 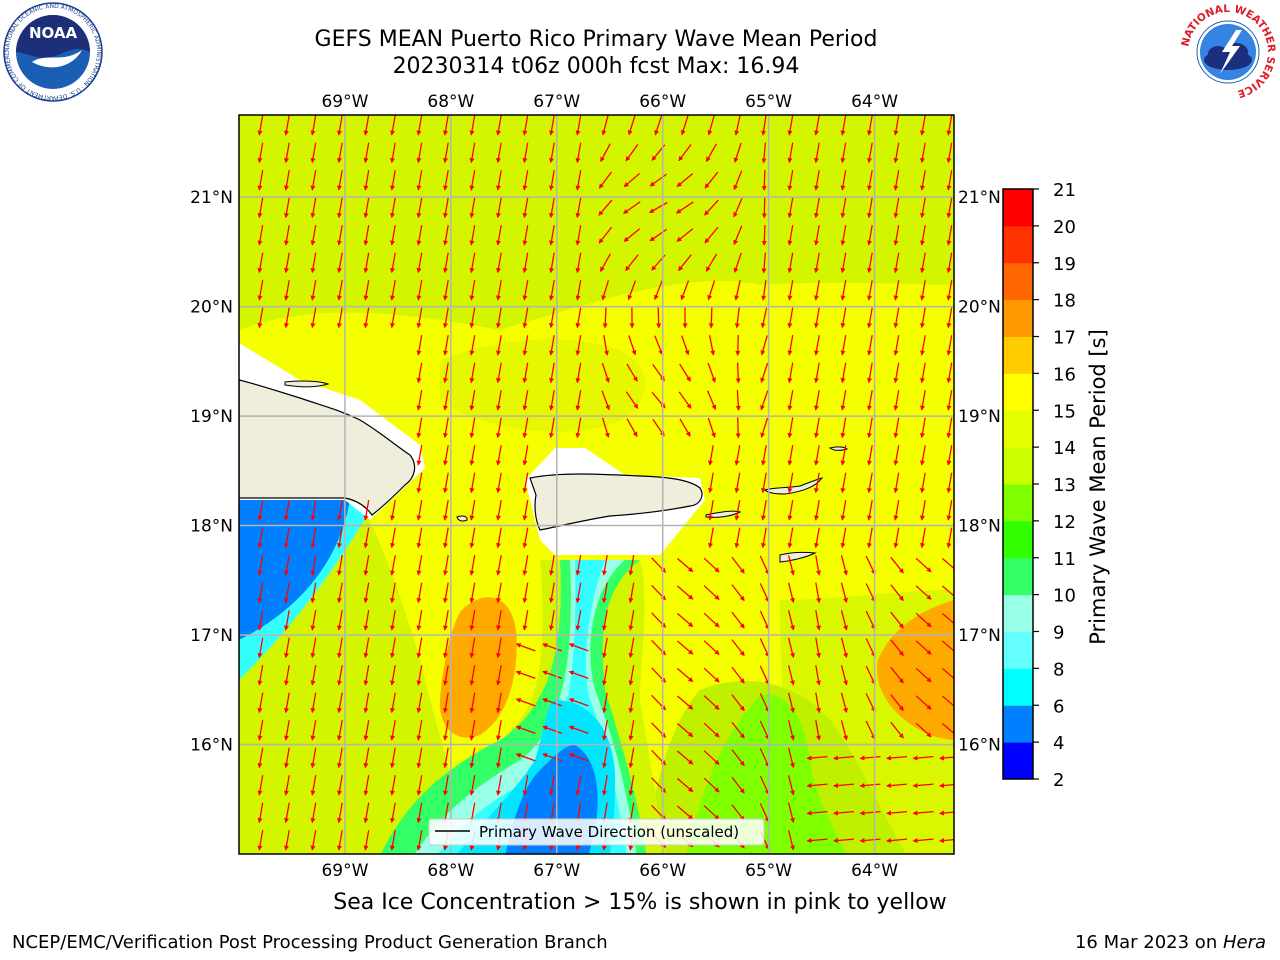 What do you see at coordinates (979, 417) in the screenshot?
I see `lat-tick-label: 19°N` at bounding box center [979, 417].